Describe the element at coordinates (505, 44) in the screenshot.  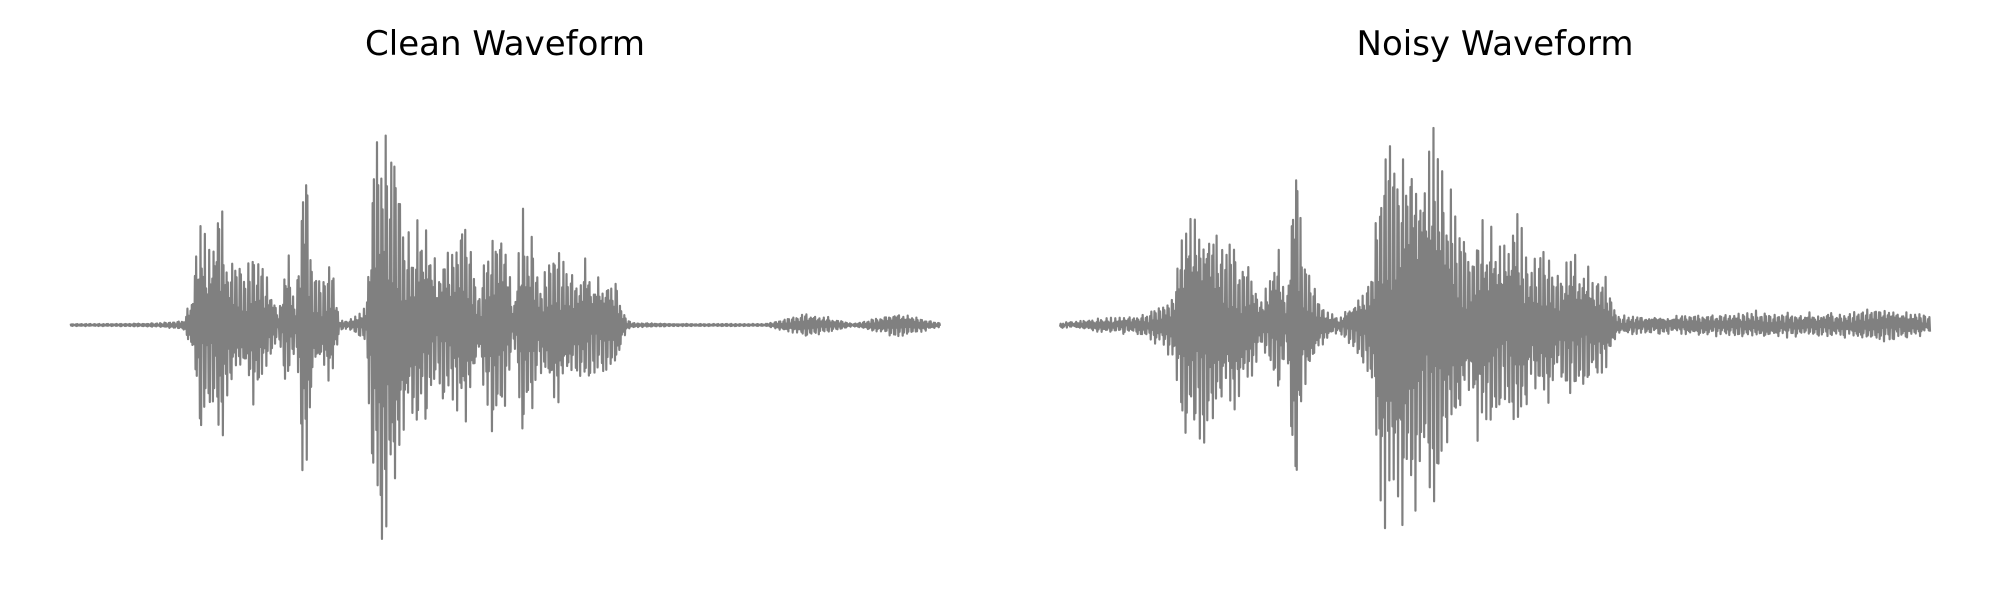
I see `clean-waveform-title: Clean Waveform` at that location.